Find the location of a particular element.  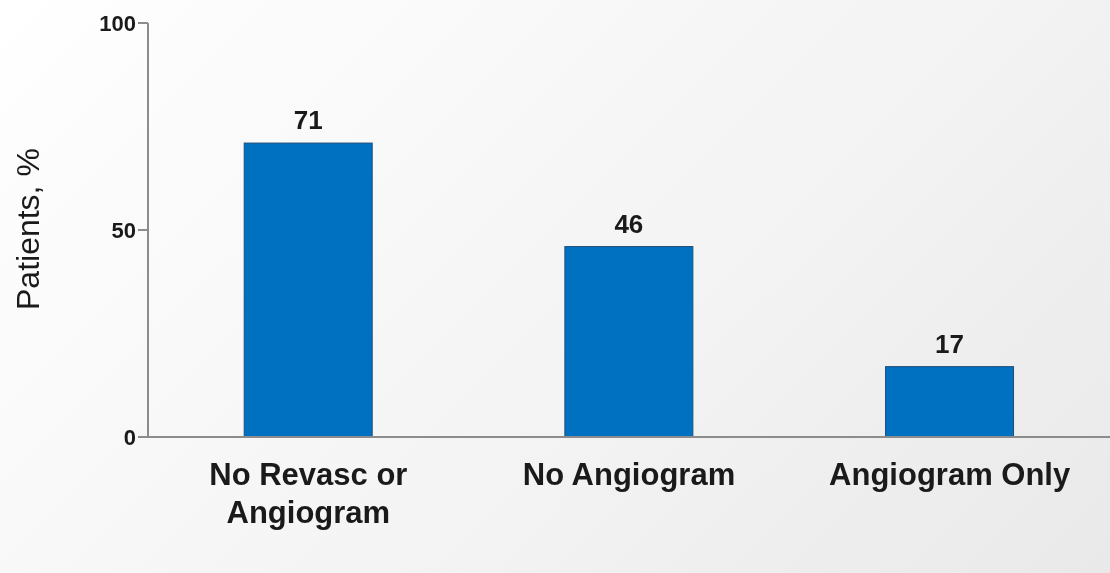

y-axis-title: Patients, % is located at coordinates (28, 229).